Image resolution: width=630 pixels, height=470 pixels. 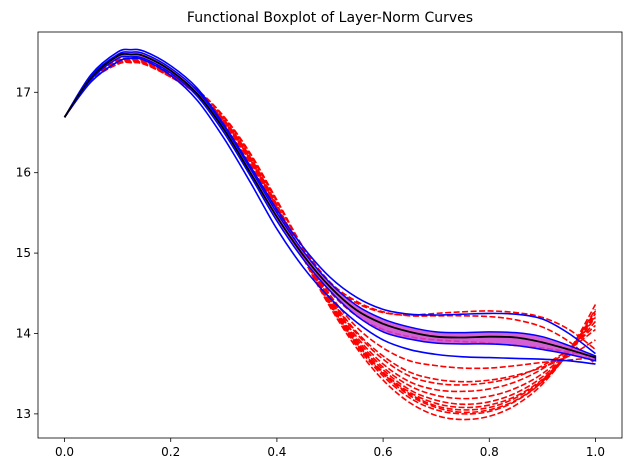 I want to click on x-axis: 0.0 0.2 0.4 0.6 0.8 1.0, so click(x=330, y=448).